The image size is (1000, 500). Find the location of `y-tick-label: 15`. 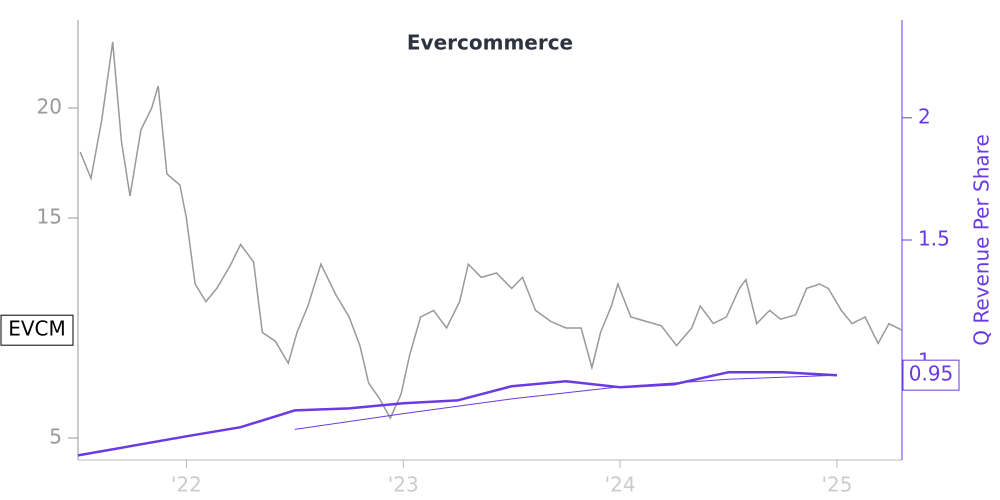

y-tick-label: 15 is located at coordinates (49, 217).